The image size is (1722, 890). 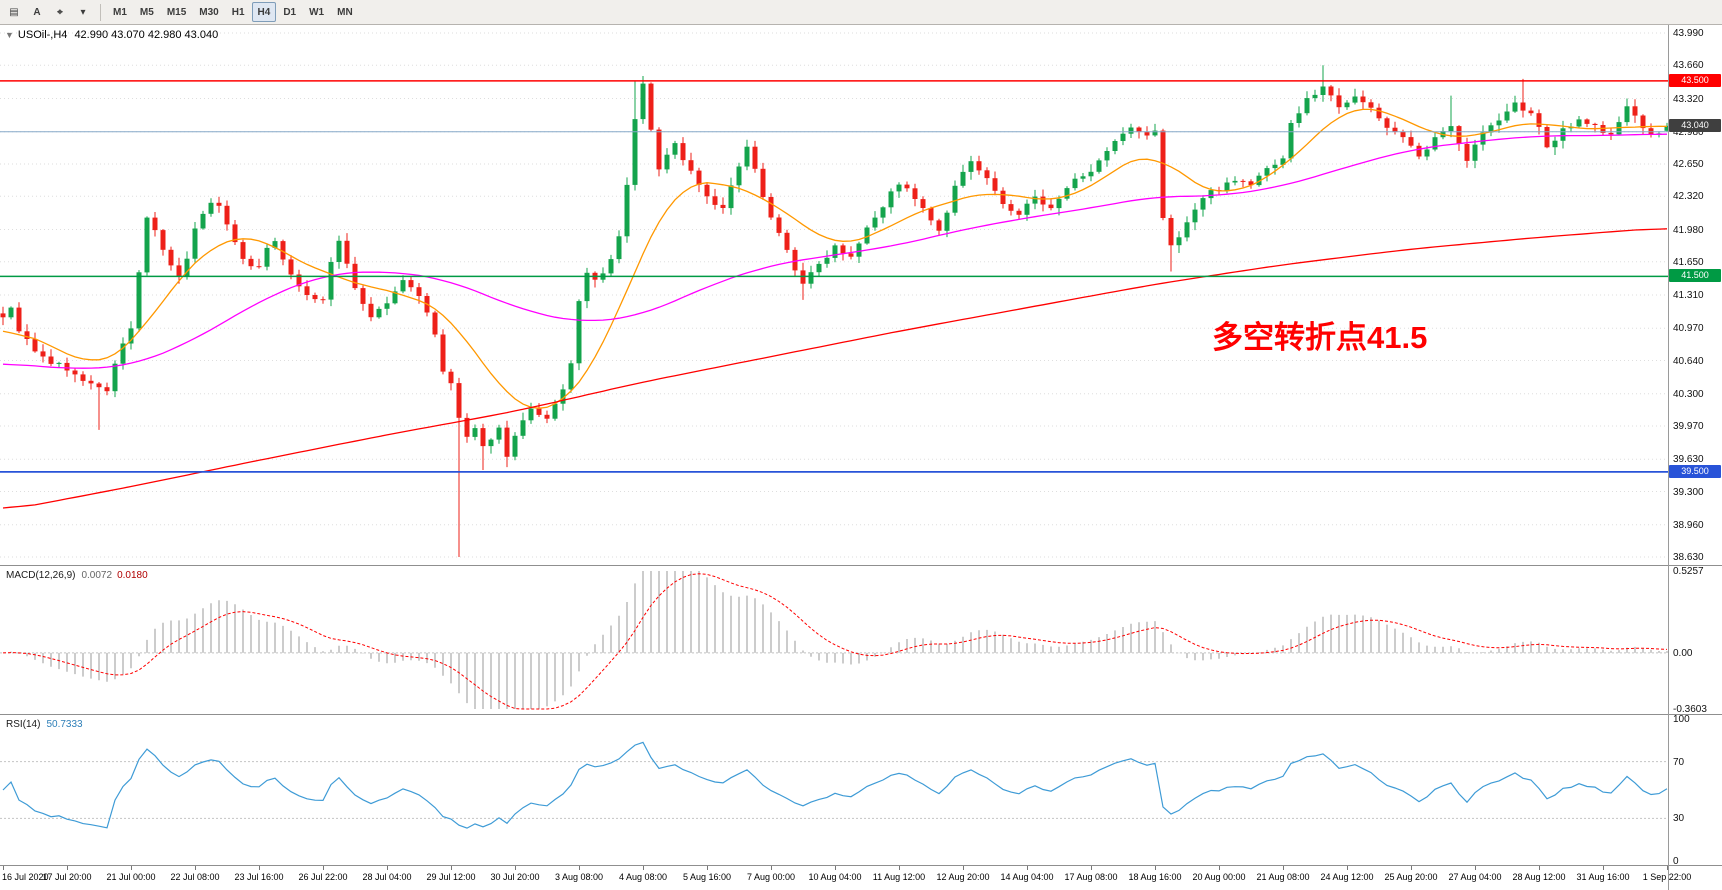 What do you see at coordinates (861, 12) in the screenshot?
I see `toolbar: ▤ A ⌖ ▾ M1 M5 M15 M30 H1 H4 D1 W1 MN` at bounding box center [861, 12].